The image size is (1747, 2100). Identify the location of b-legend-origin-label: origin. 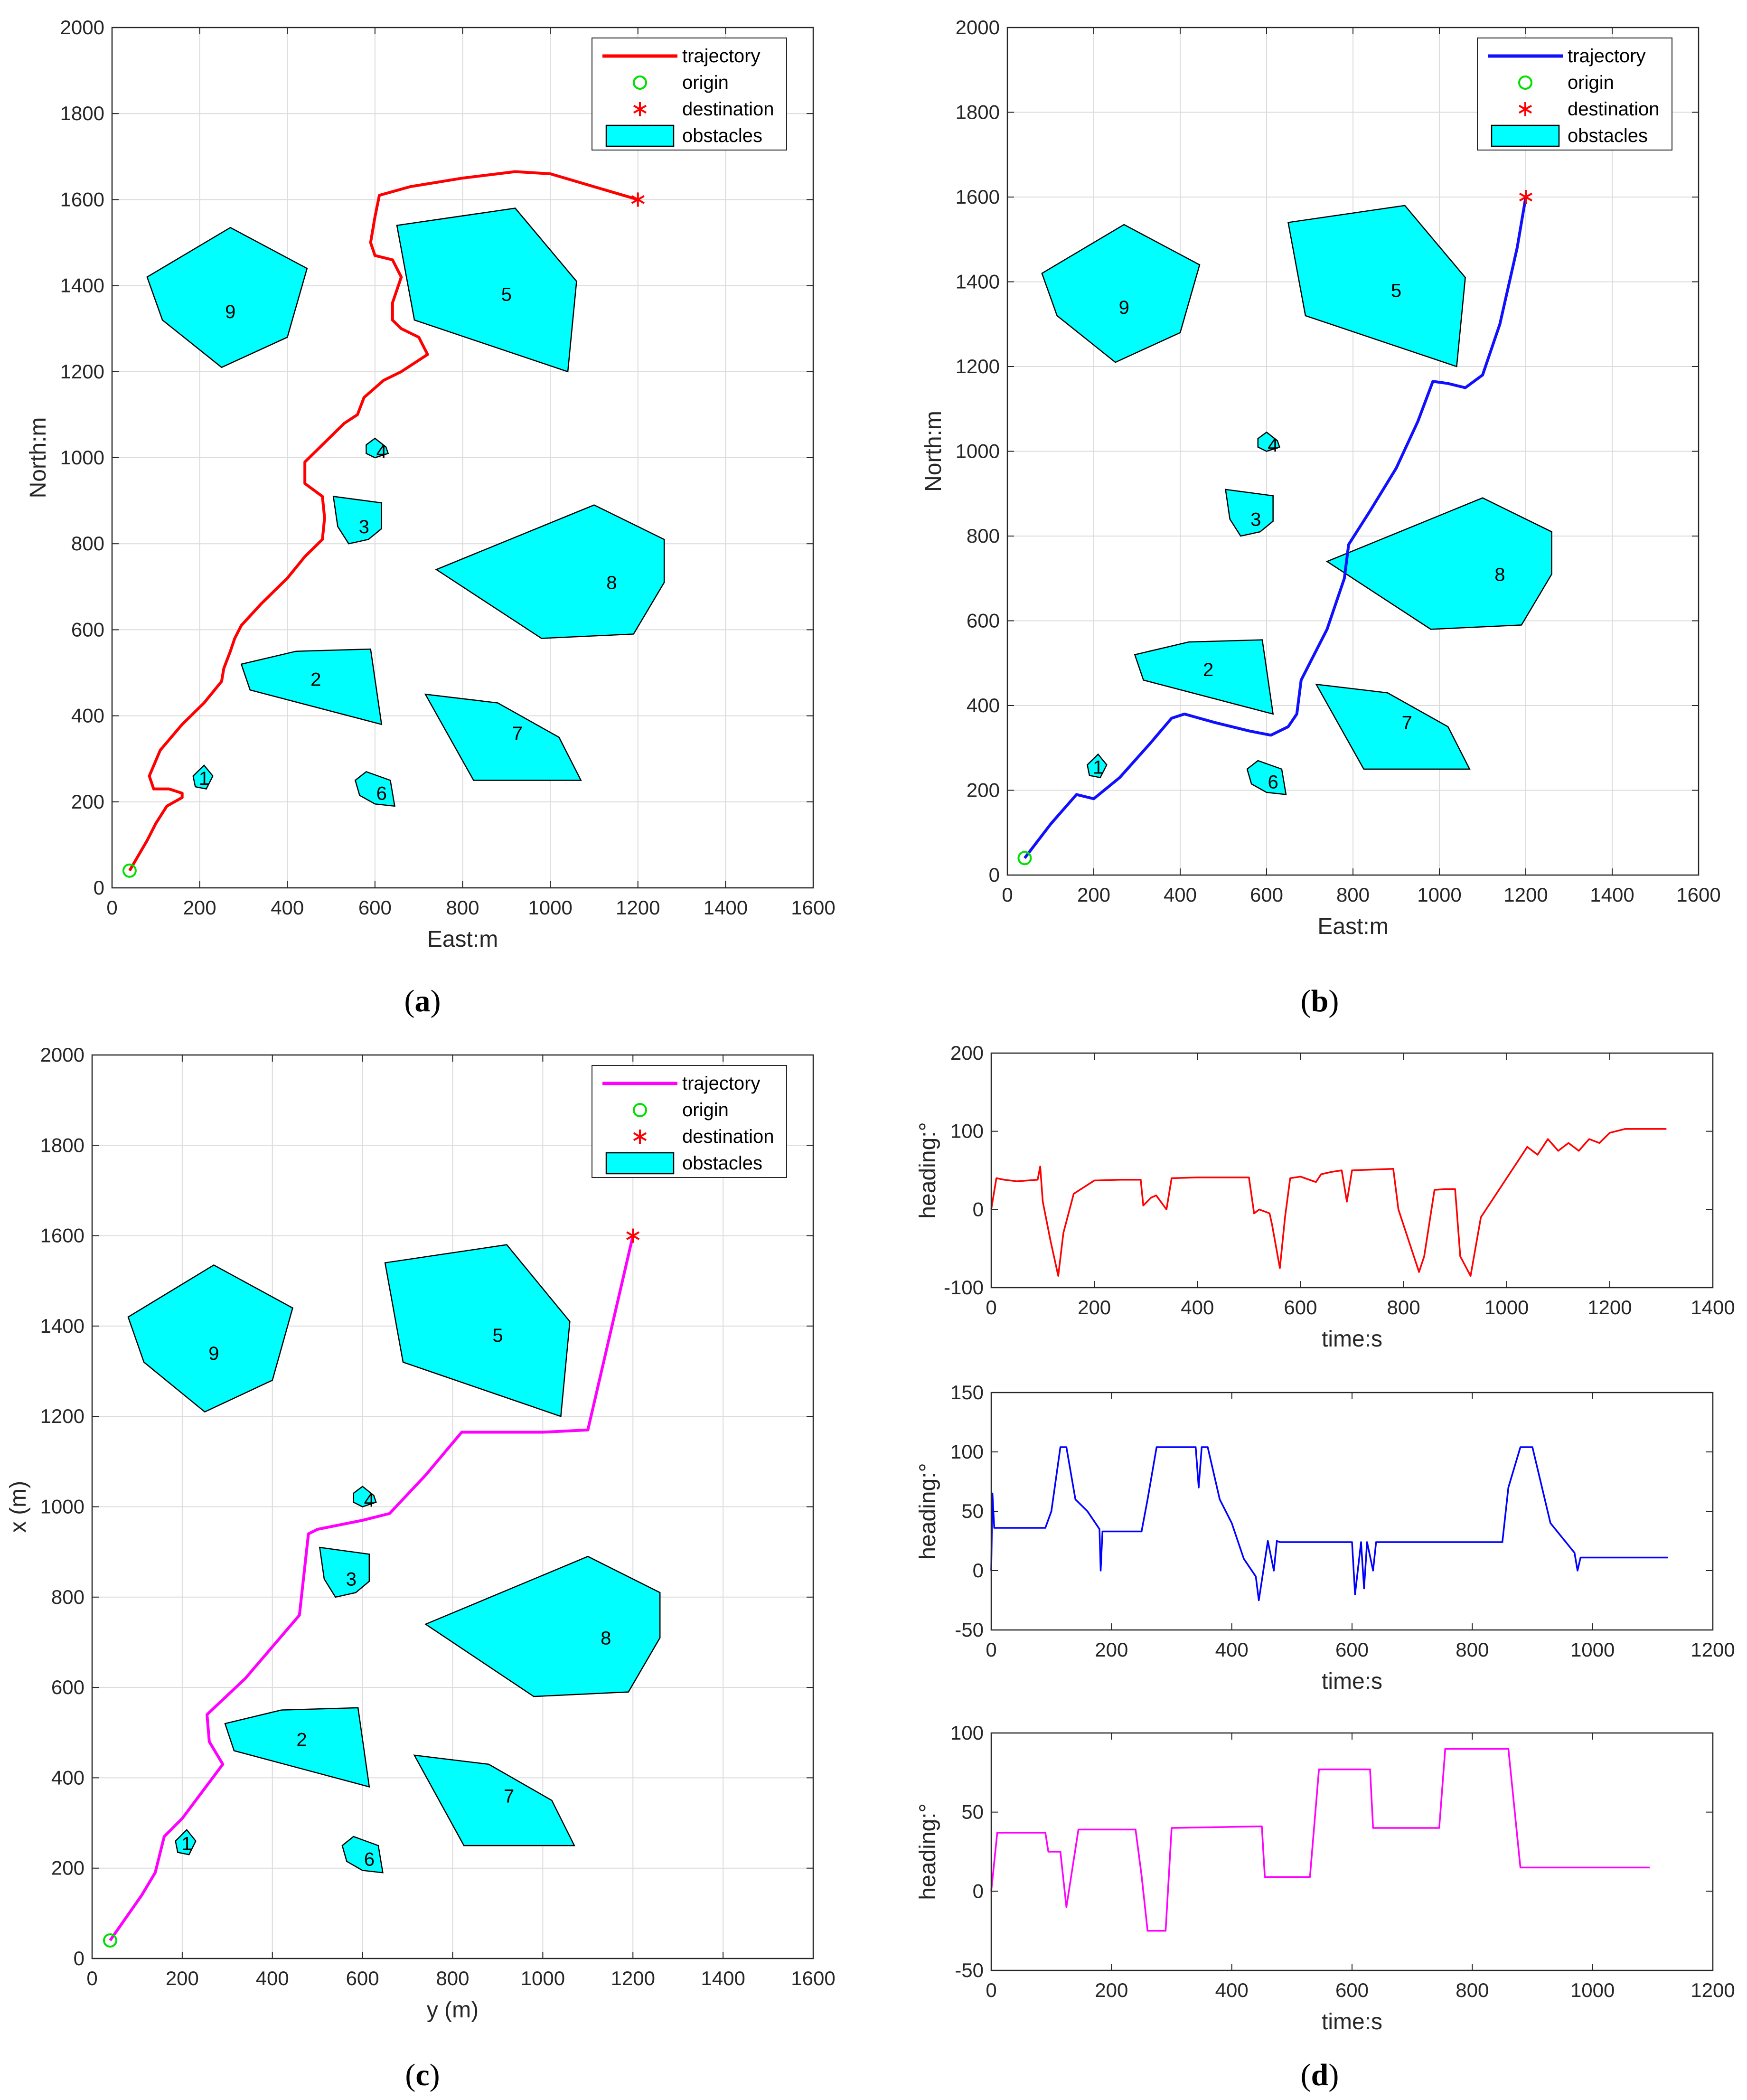
(1591, 82).